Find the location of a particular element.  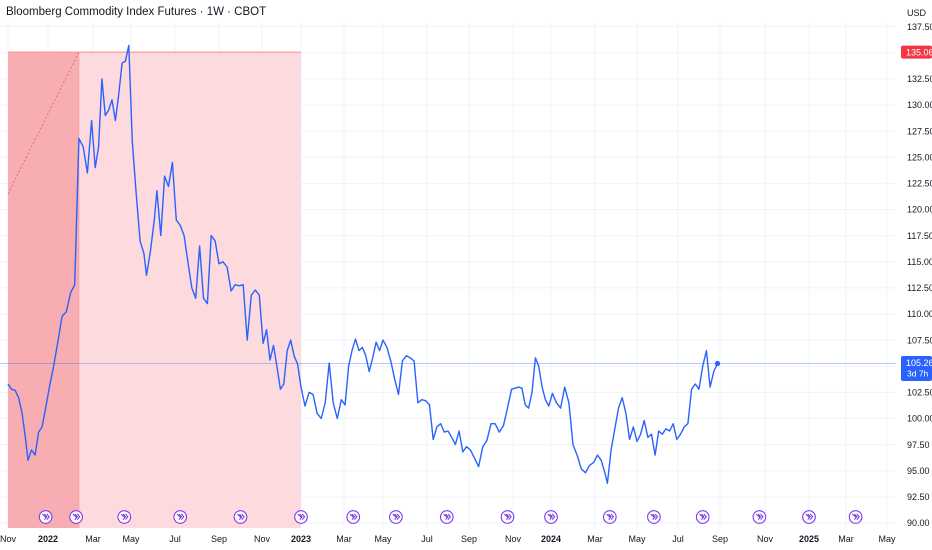

x-tick-label: 2022 is located at coordinates (48, 539).